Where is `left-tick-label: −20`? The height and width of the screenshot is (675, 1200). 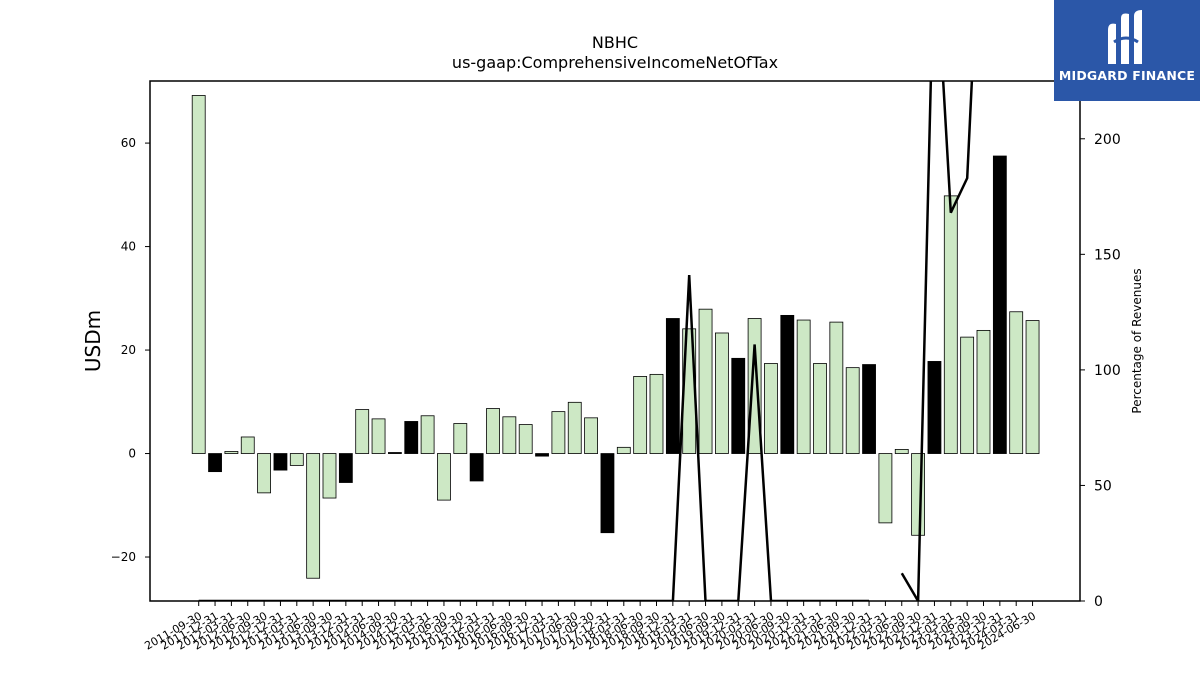 left-tick-label: −20 is located at coordinates (123, 557).